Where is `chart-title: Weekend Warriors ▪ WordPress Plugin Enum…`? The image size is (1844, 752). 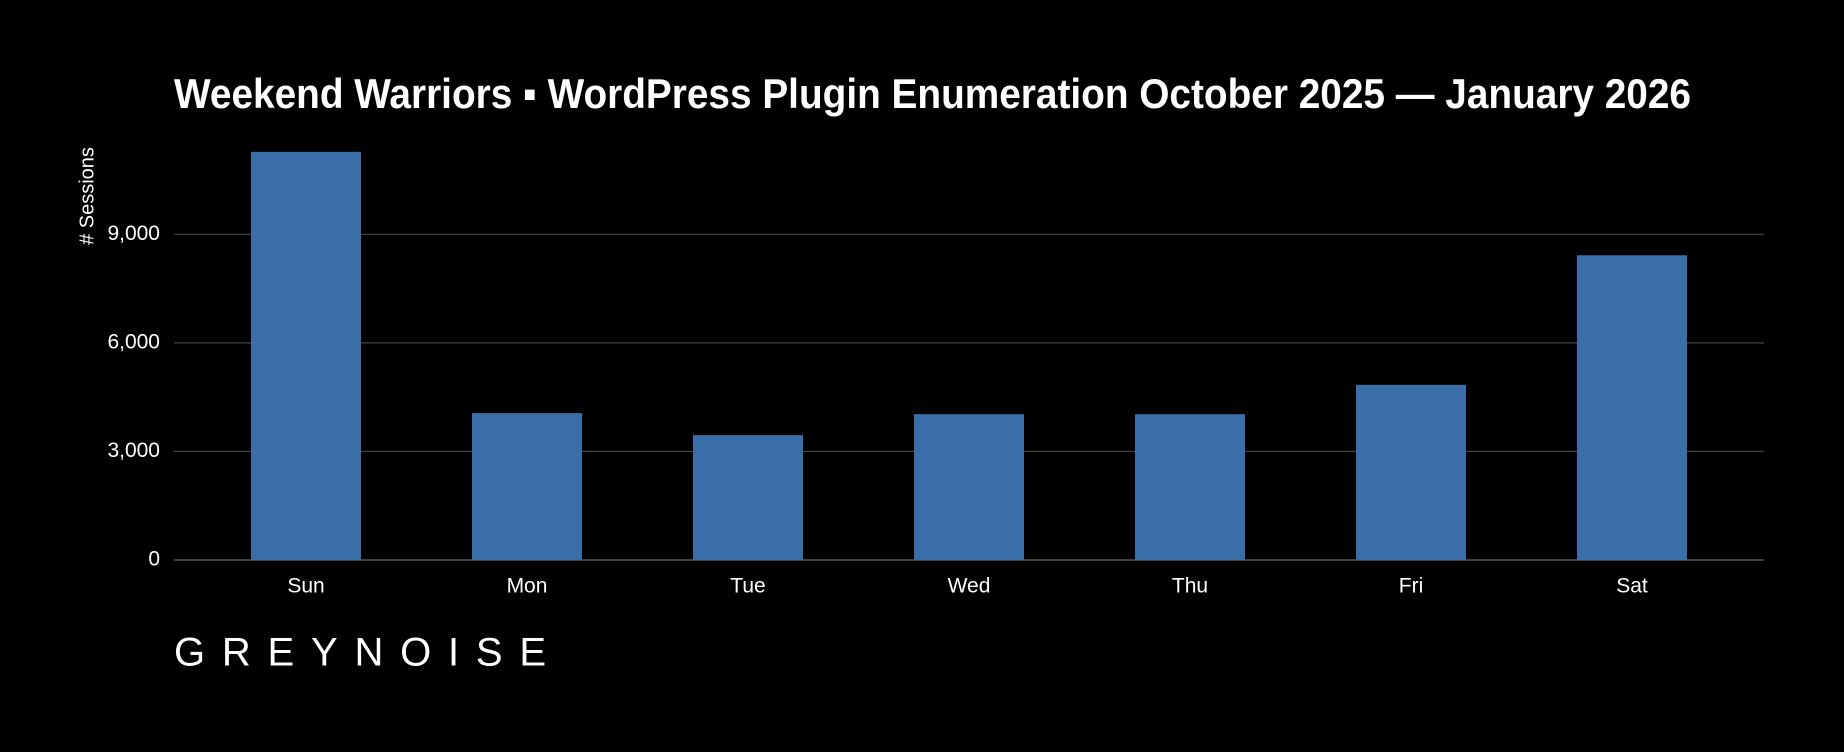
chart-title: Weekend Warriors ▪ WordPress Plugin Enum… is located at coordinates (932, 93).